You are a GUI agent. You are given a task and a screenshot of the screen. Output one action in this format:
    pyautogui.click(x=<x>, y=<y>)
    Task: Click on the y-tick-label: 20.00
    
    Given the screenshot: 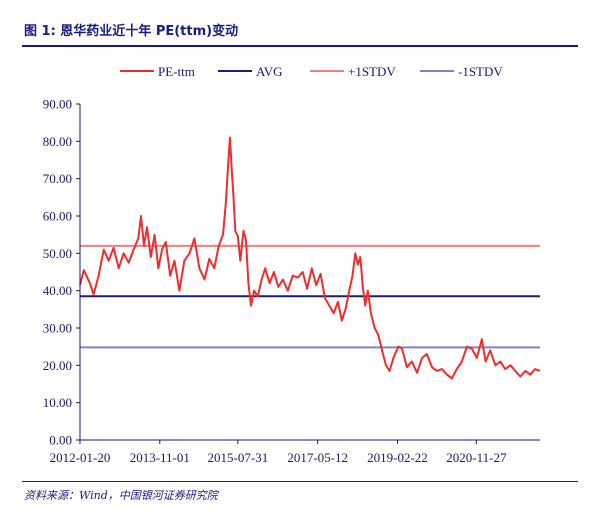 What is the action you would take?
    pyautogui.click(x=57, y=365)
    